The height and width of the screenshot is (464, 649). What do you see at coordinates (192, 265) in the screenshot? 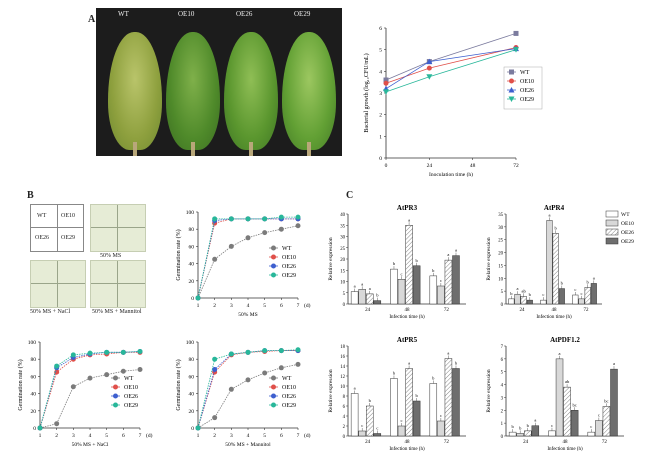
I see `y-tick-label: 40` at bounding box center [192, 265].